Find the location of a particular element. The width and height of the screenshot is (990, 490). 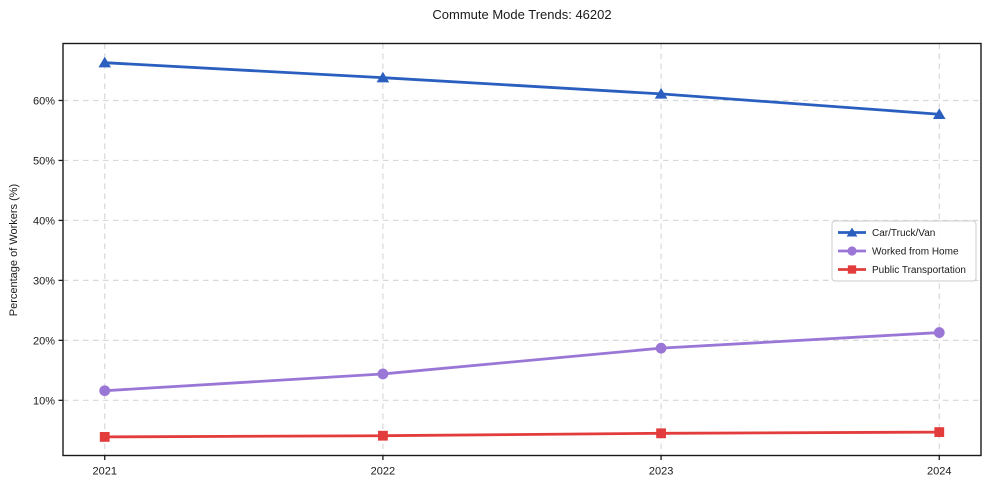

x-tick-label: 2022 is located at coordinates (383, 472).